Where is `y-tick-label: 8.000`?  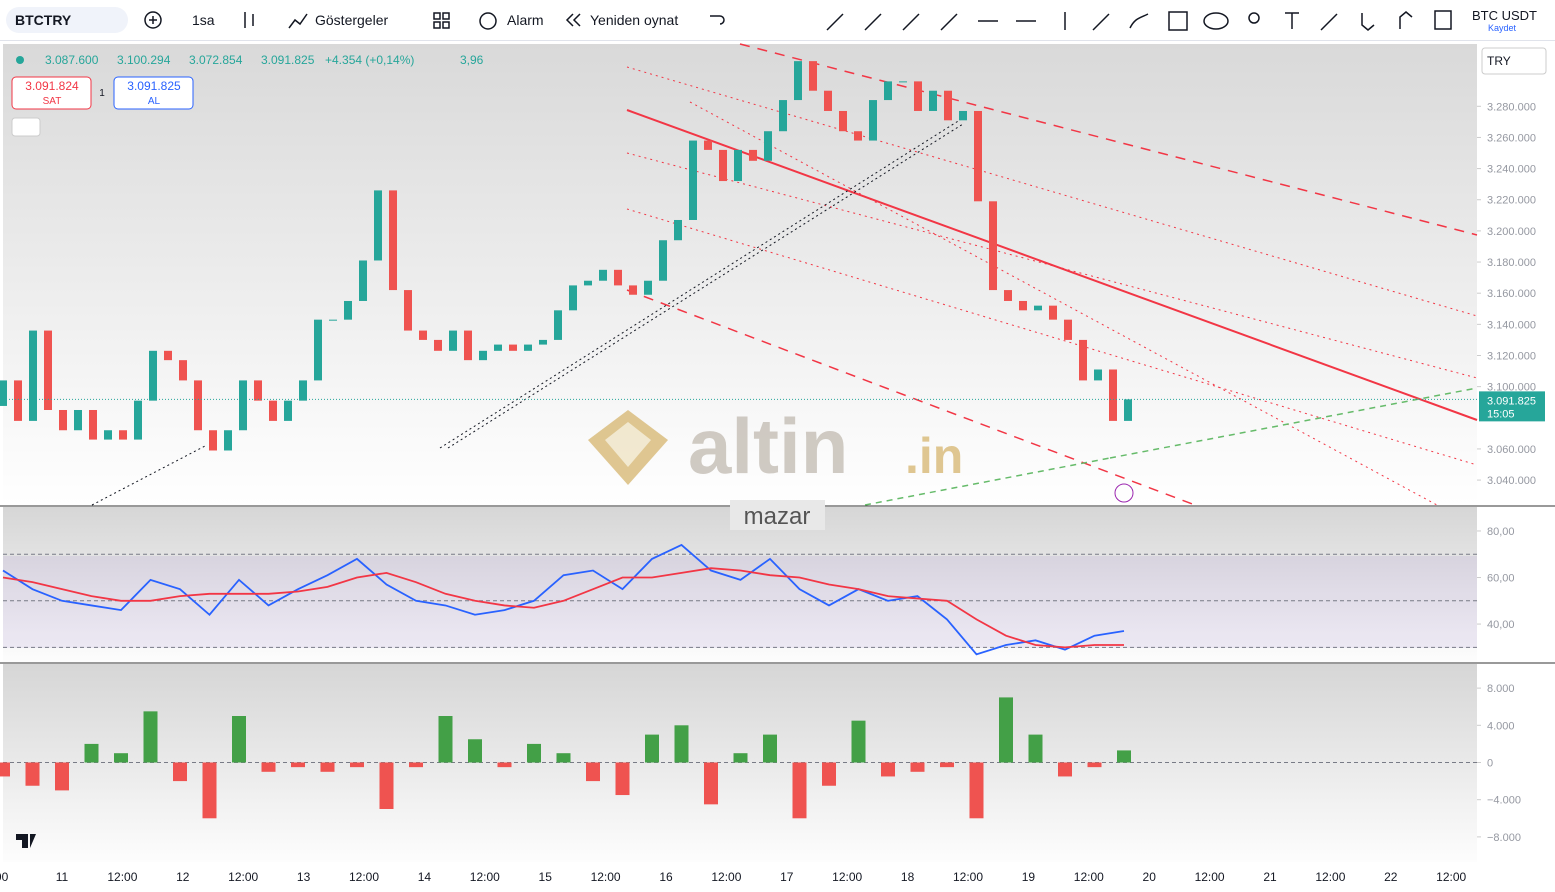 y-tick-label: 8.000 is located at coordinates (1501, 689).